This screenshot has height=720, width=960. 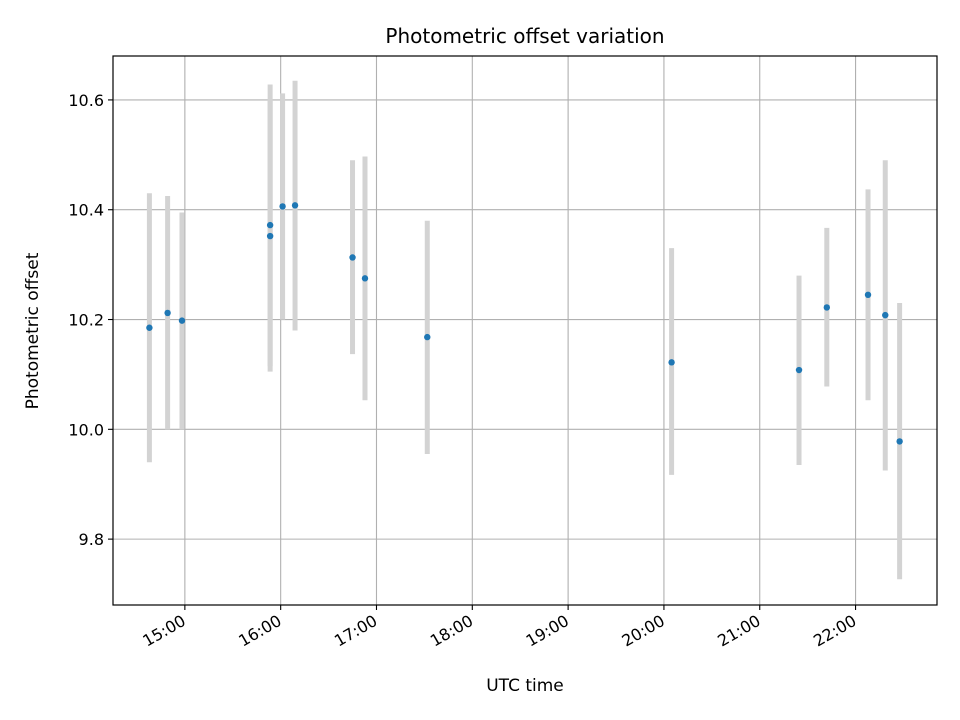 I want to click on y-tick-label: 10.4, so click(x=86, y=210).